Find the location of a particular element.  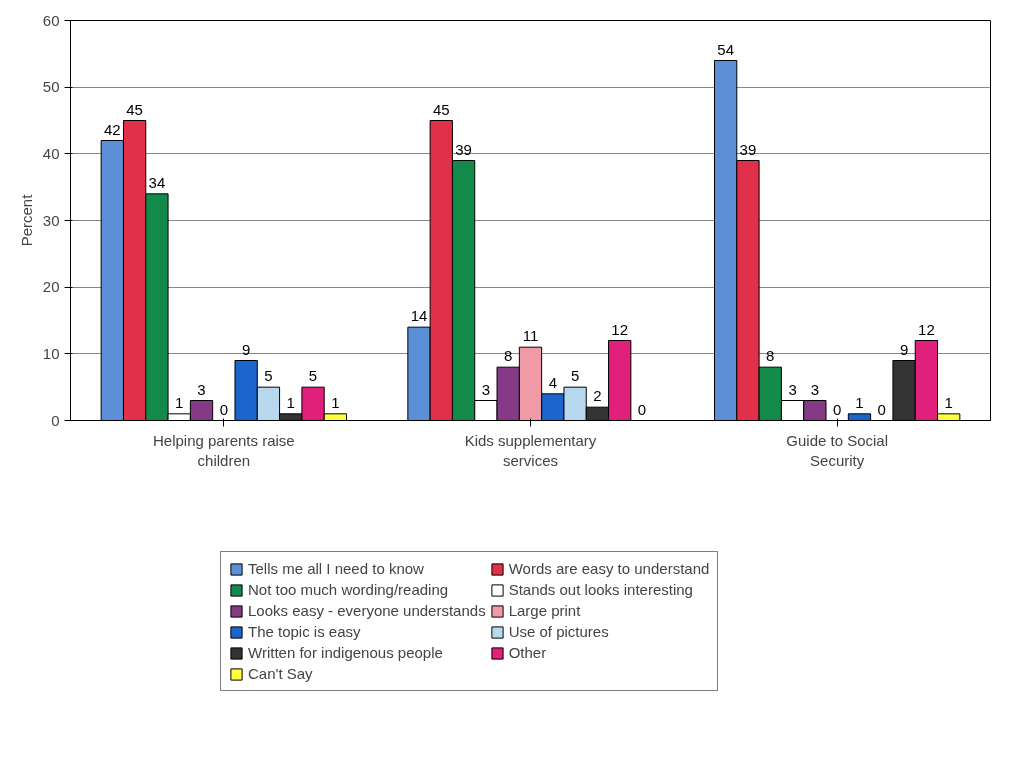

y-tick-label: 10 is located at coordinates (51, 353).